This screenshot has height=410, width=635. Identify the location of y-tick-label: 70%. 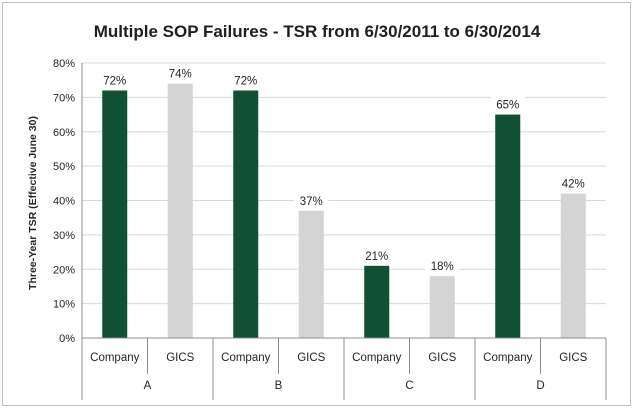
(64, 98).